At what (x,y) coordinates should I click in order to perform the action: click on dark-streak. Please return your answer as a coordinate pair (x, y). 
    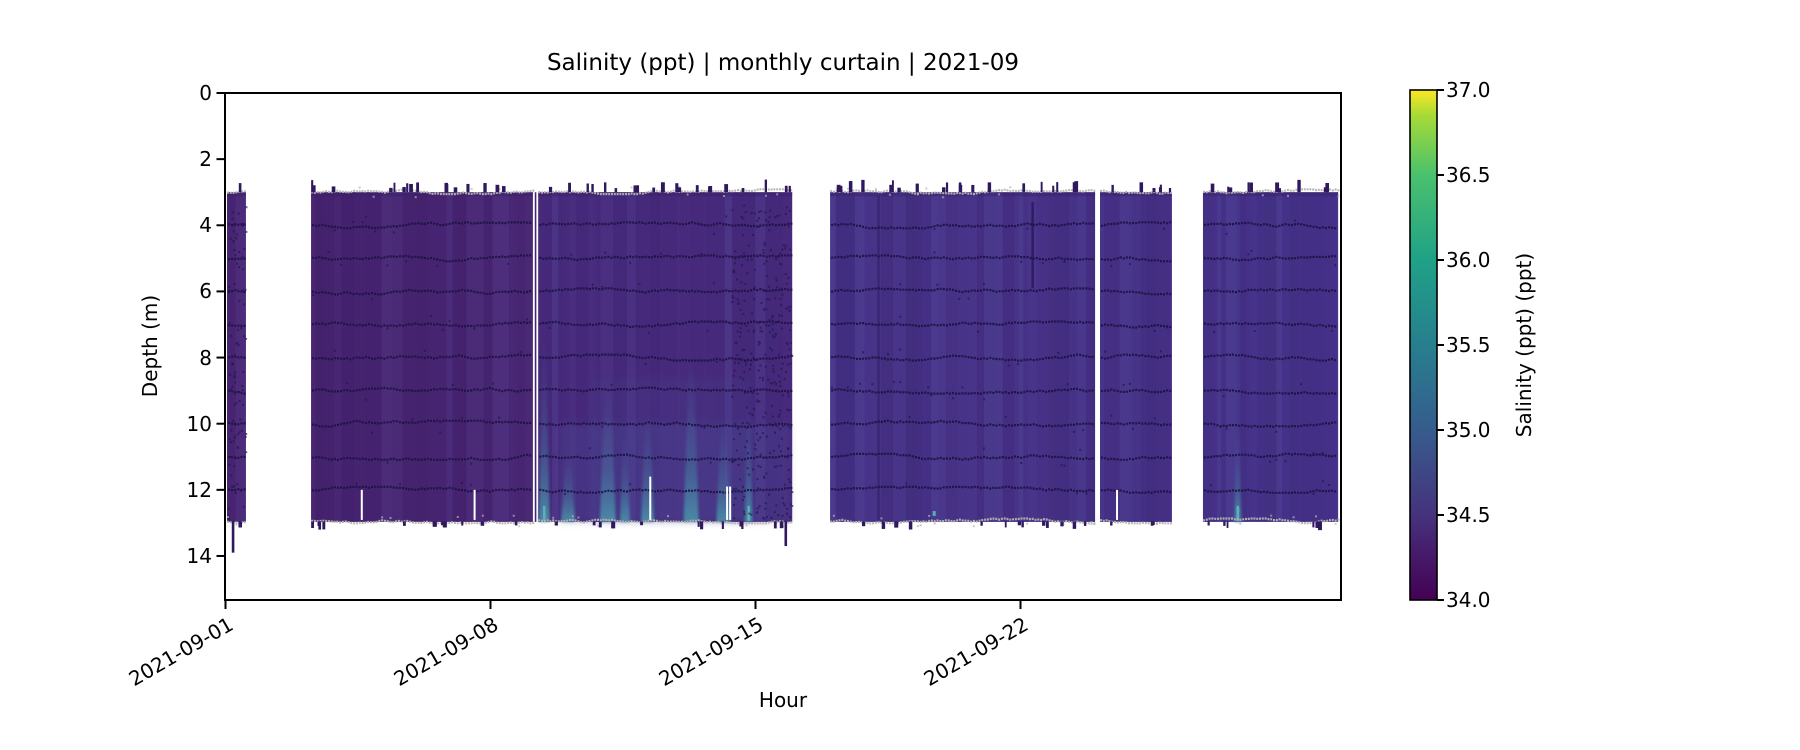
    Looking at the image, I should click on (1032, 245).